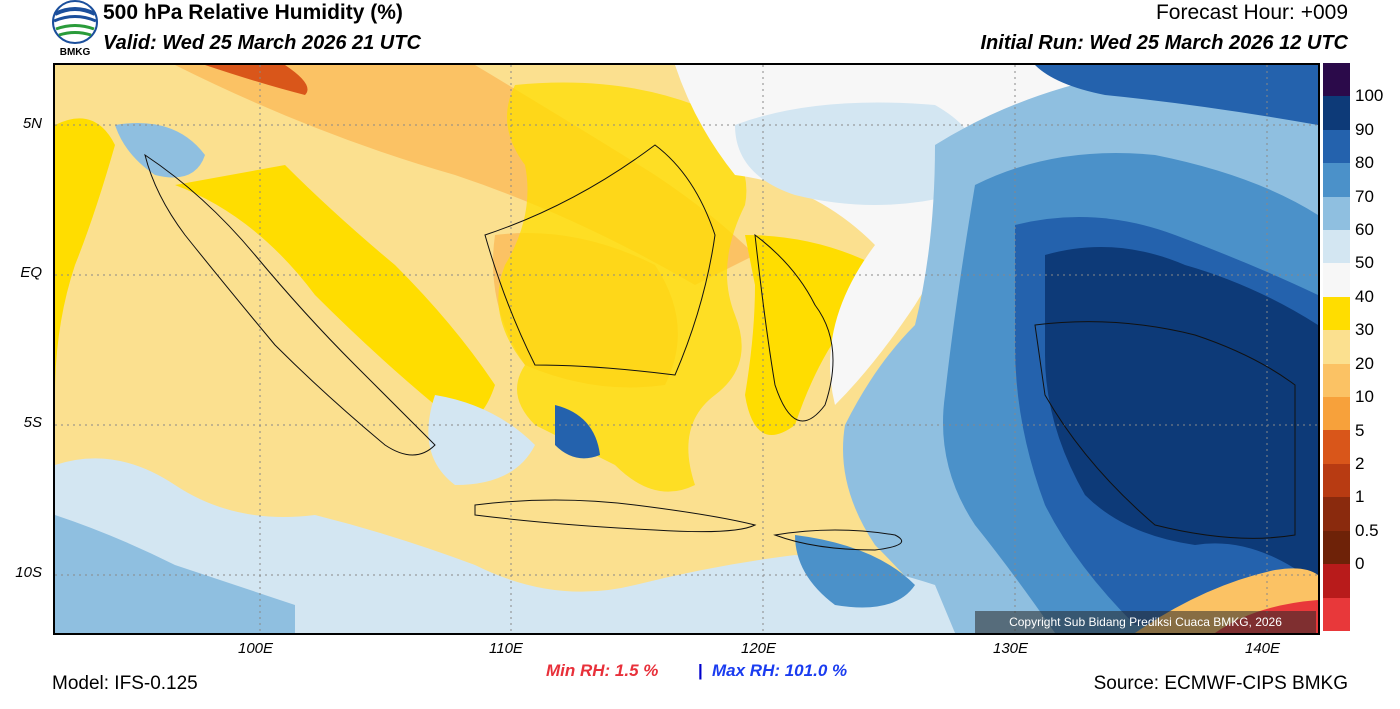 Image resolution: width=1400 pixels, height=709 pixels. I want to click on colorbar-label: 80, so click(1364, 163).